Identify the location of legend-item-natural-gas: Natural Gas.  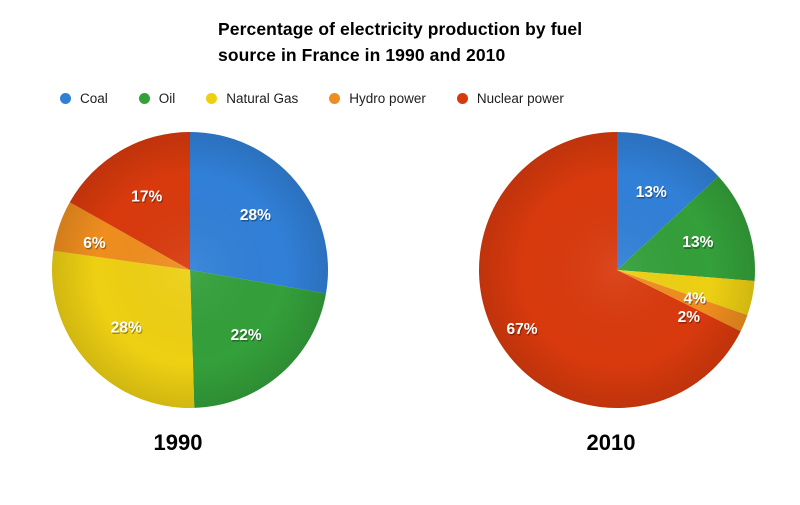
(252, 98).